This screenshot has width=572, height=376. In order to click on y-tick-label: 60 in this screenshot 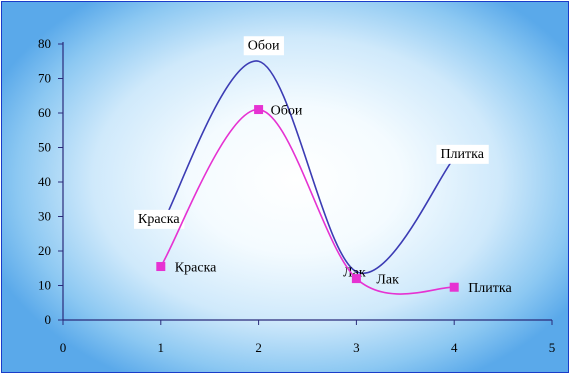, I will do `click(44, 112)`.